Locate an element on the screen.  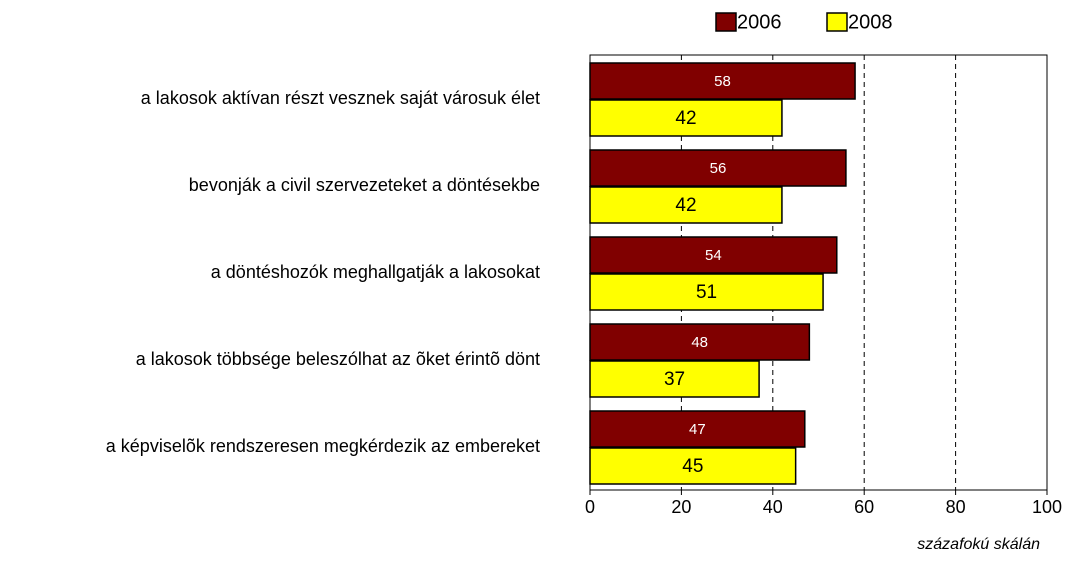
x-tick-label: 40 is located at coordinates (773, 507).